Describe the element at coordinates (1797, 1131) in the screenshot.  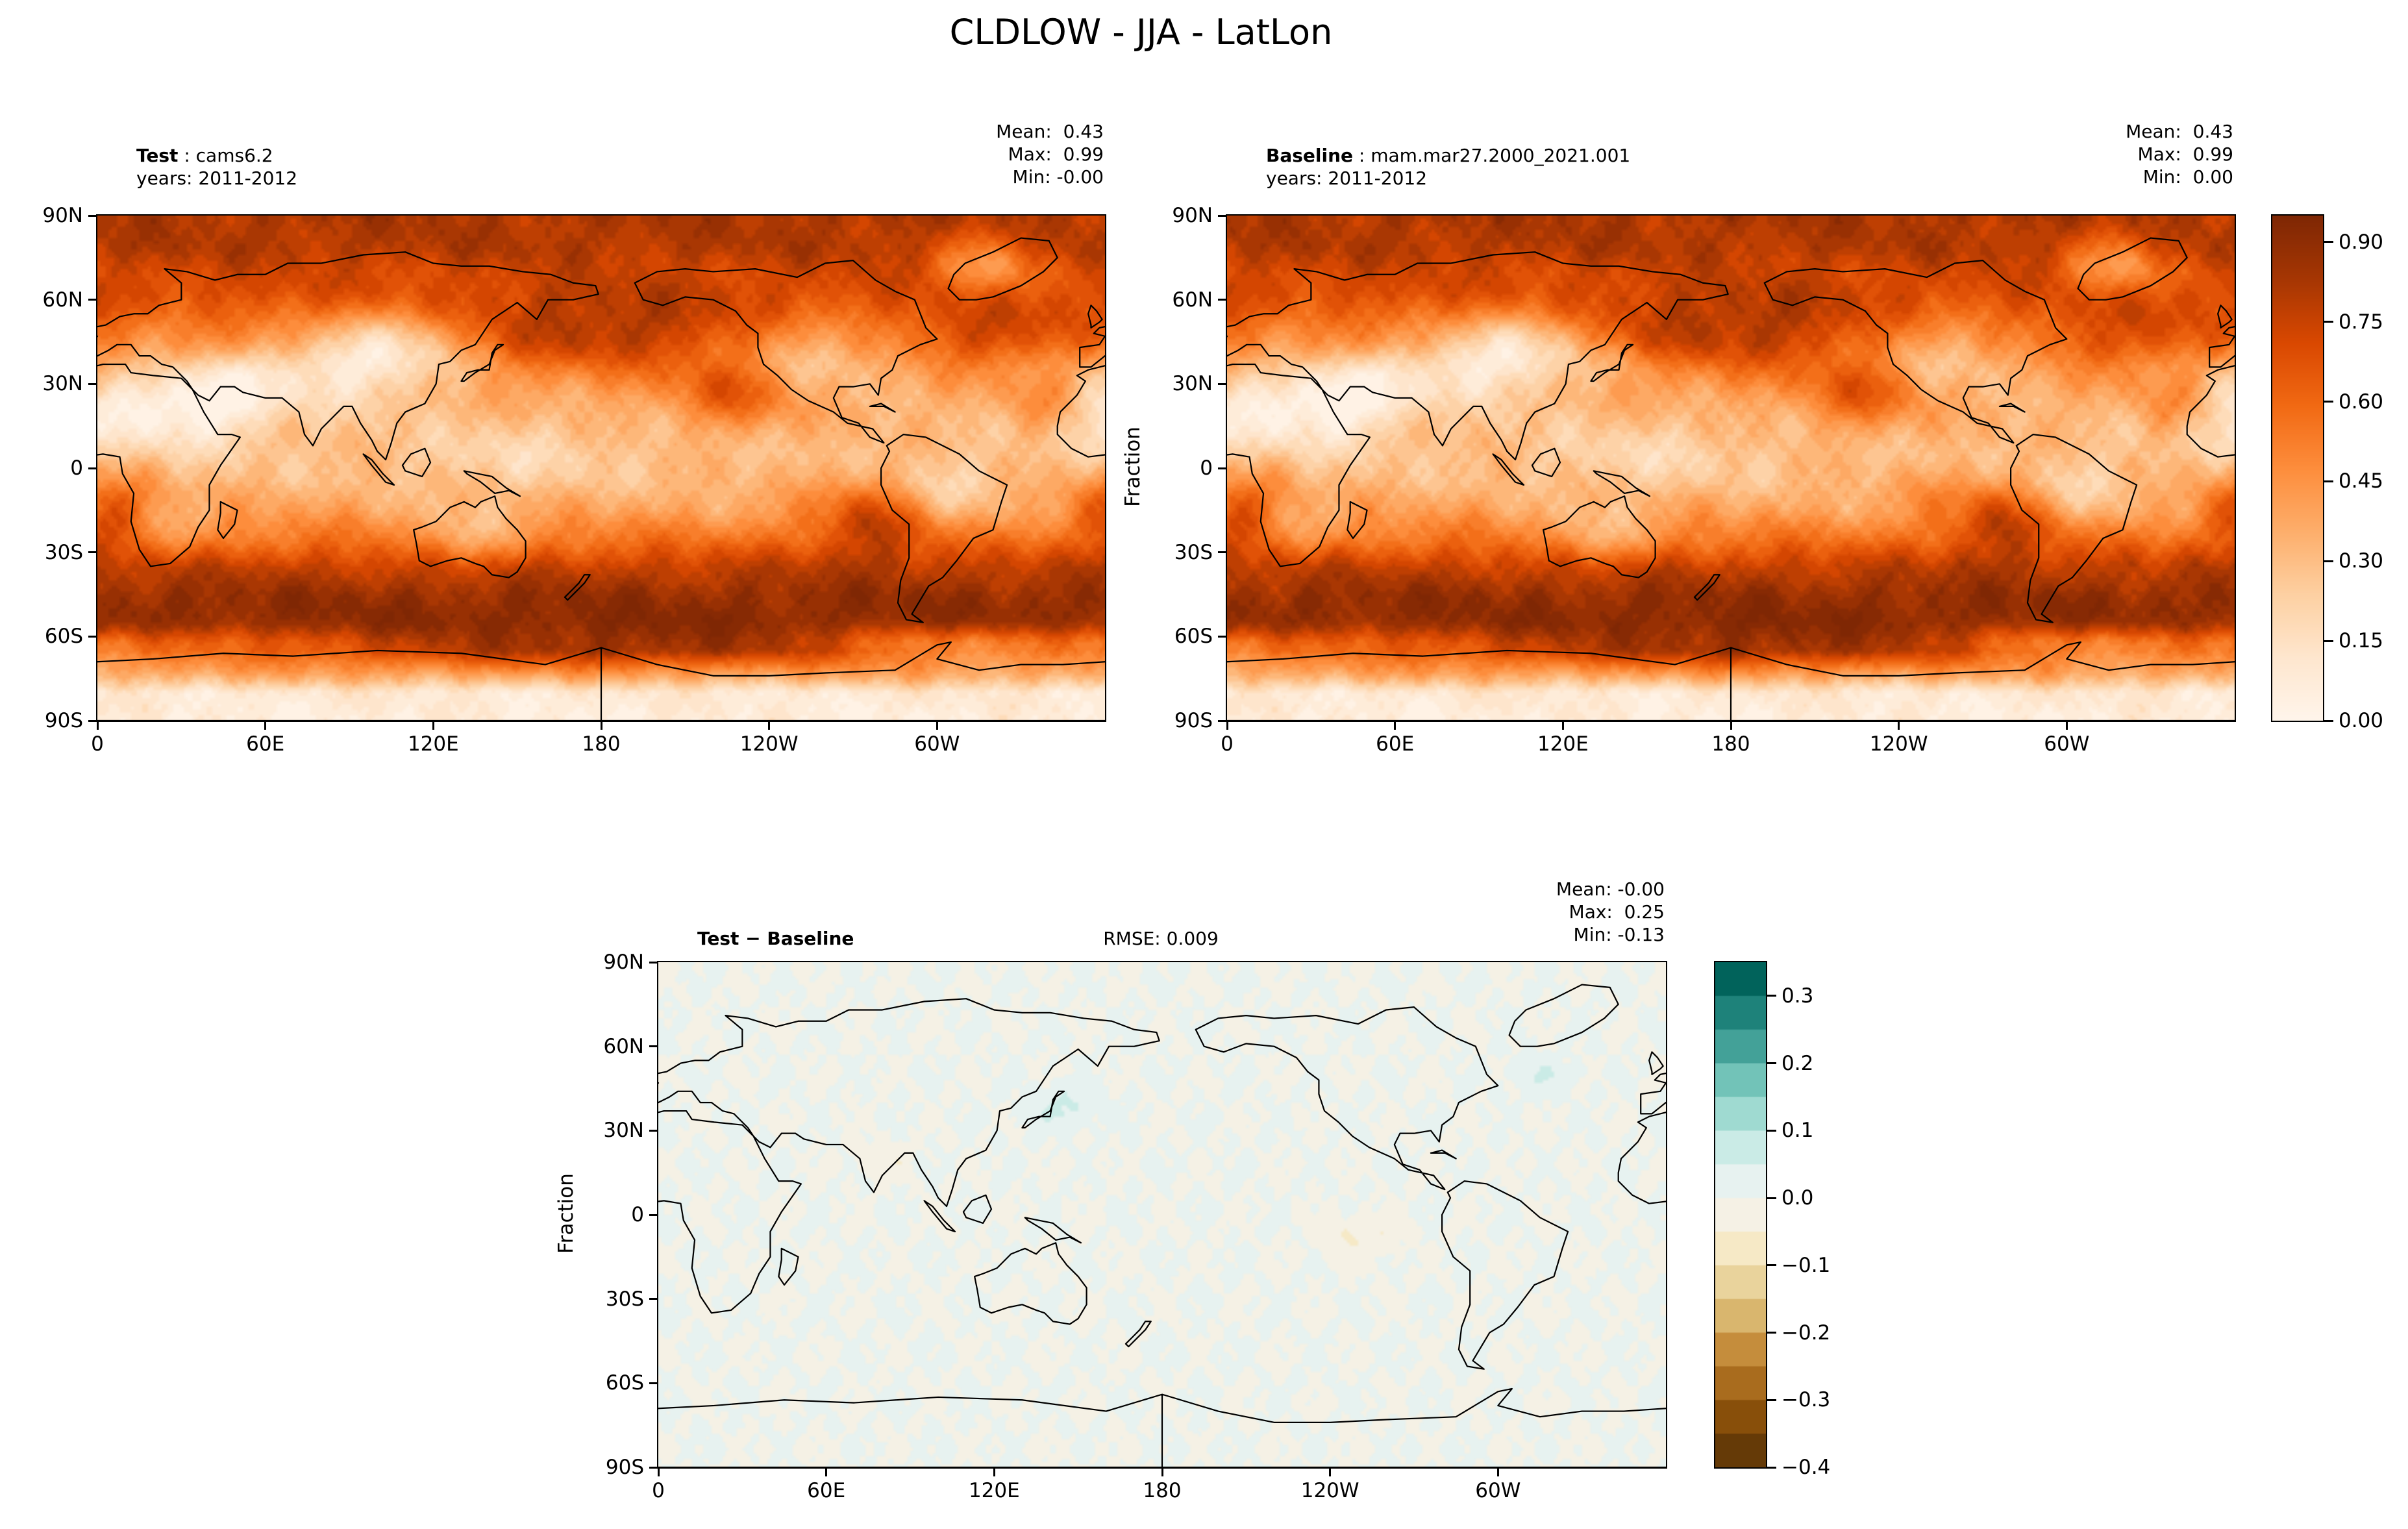
I see `colorbar-tick-label: 0.1` at that location.